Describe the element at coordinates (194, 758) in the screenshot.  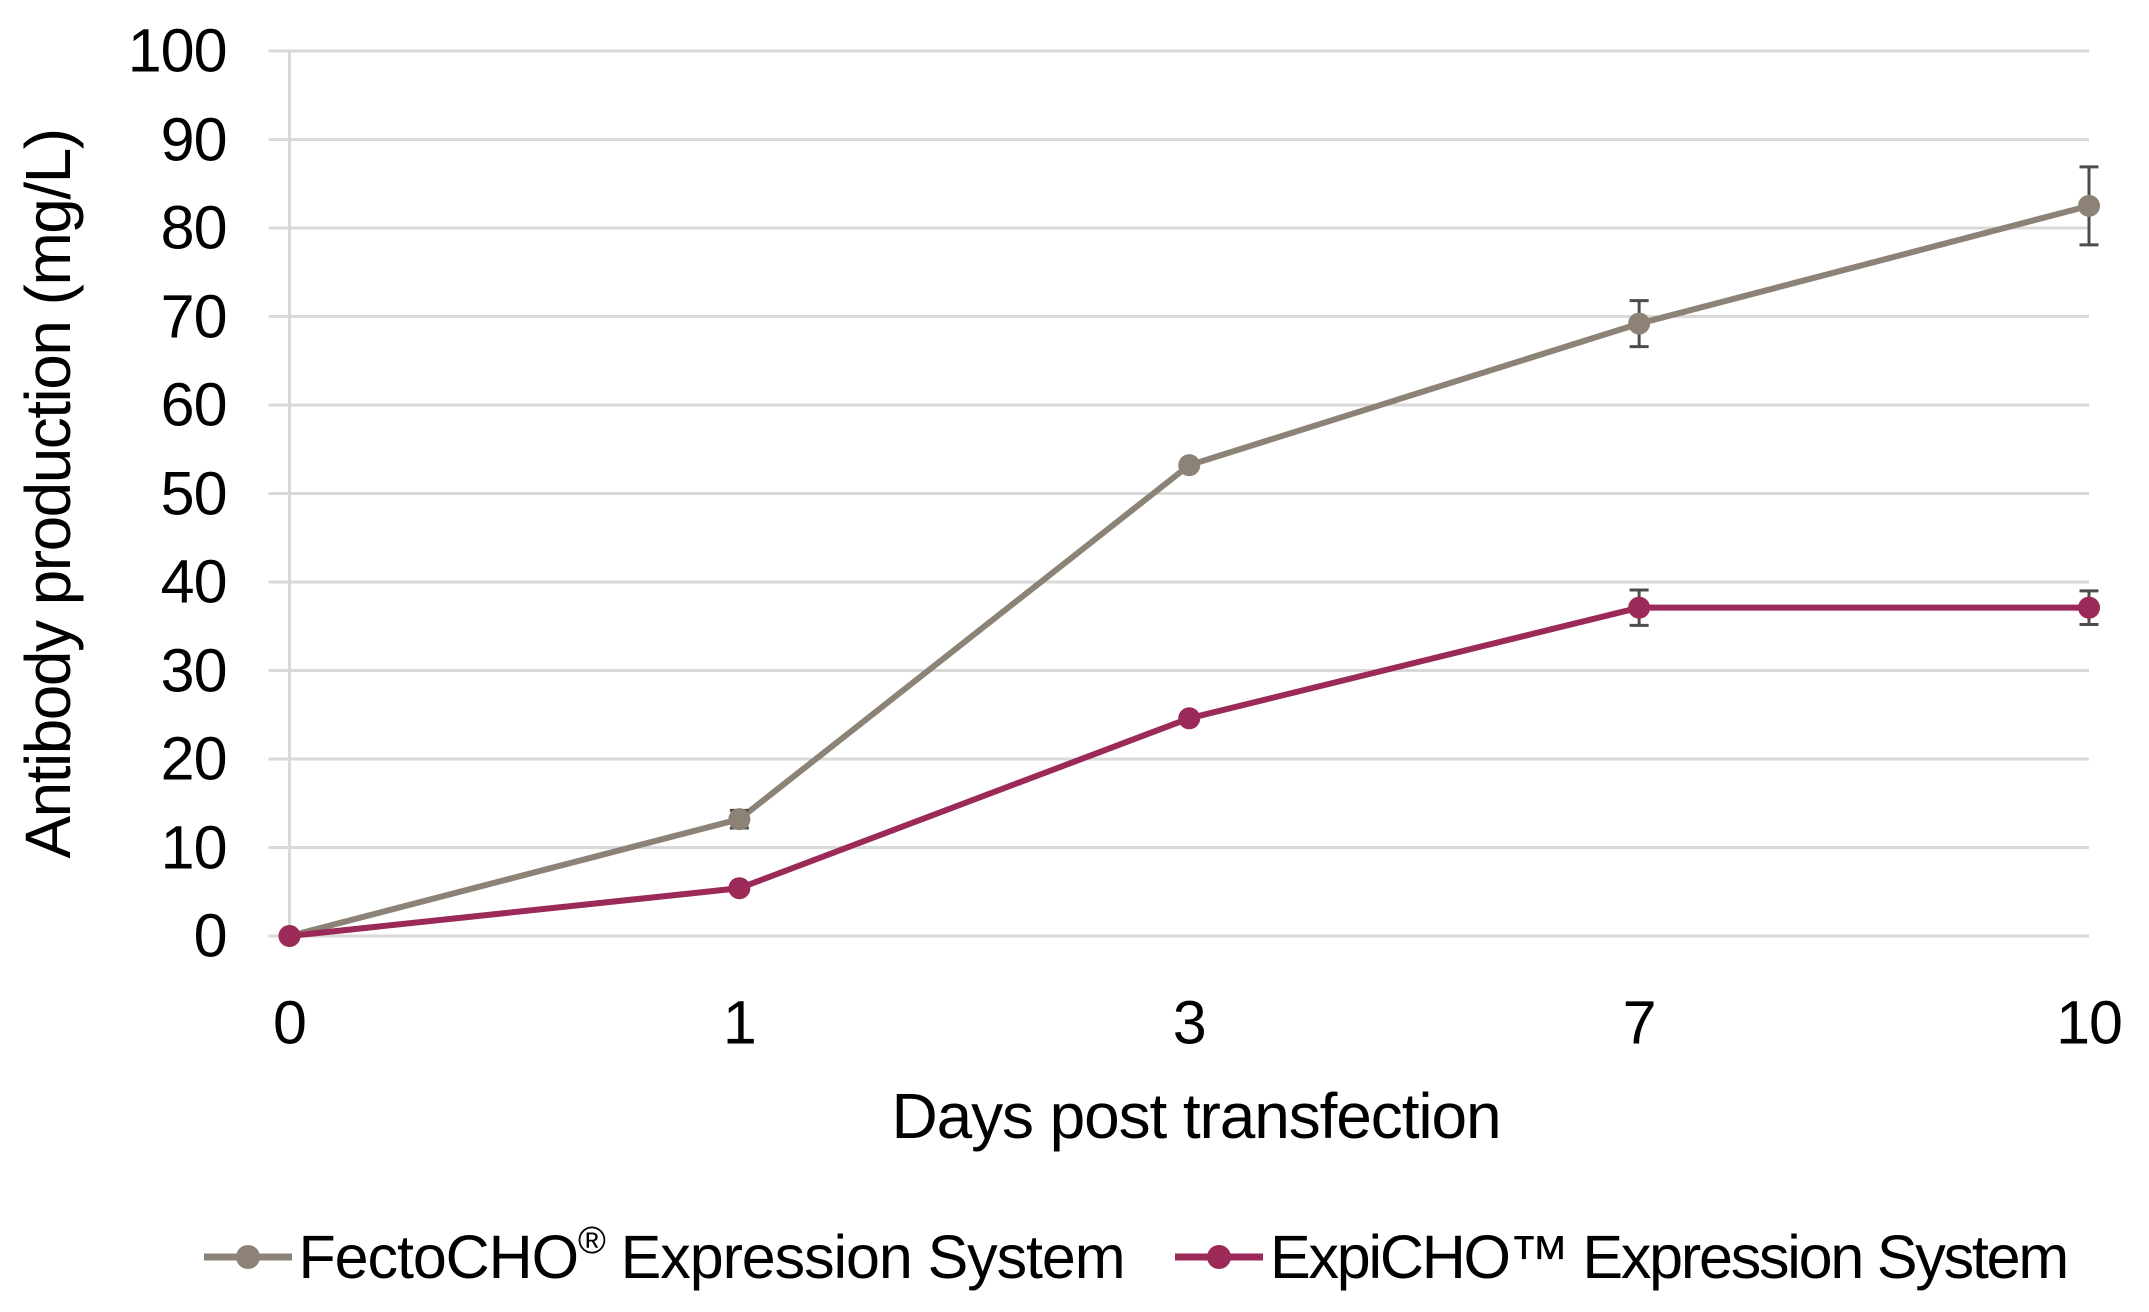
I see `y-tick-label-20: 20` at that location.